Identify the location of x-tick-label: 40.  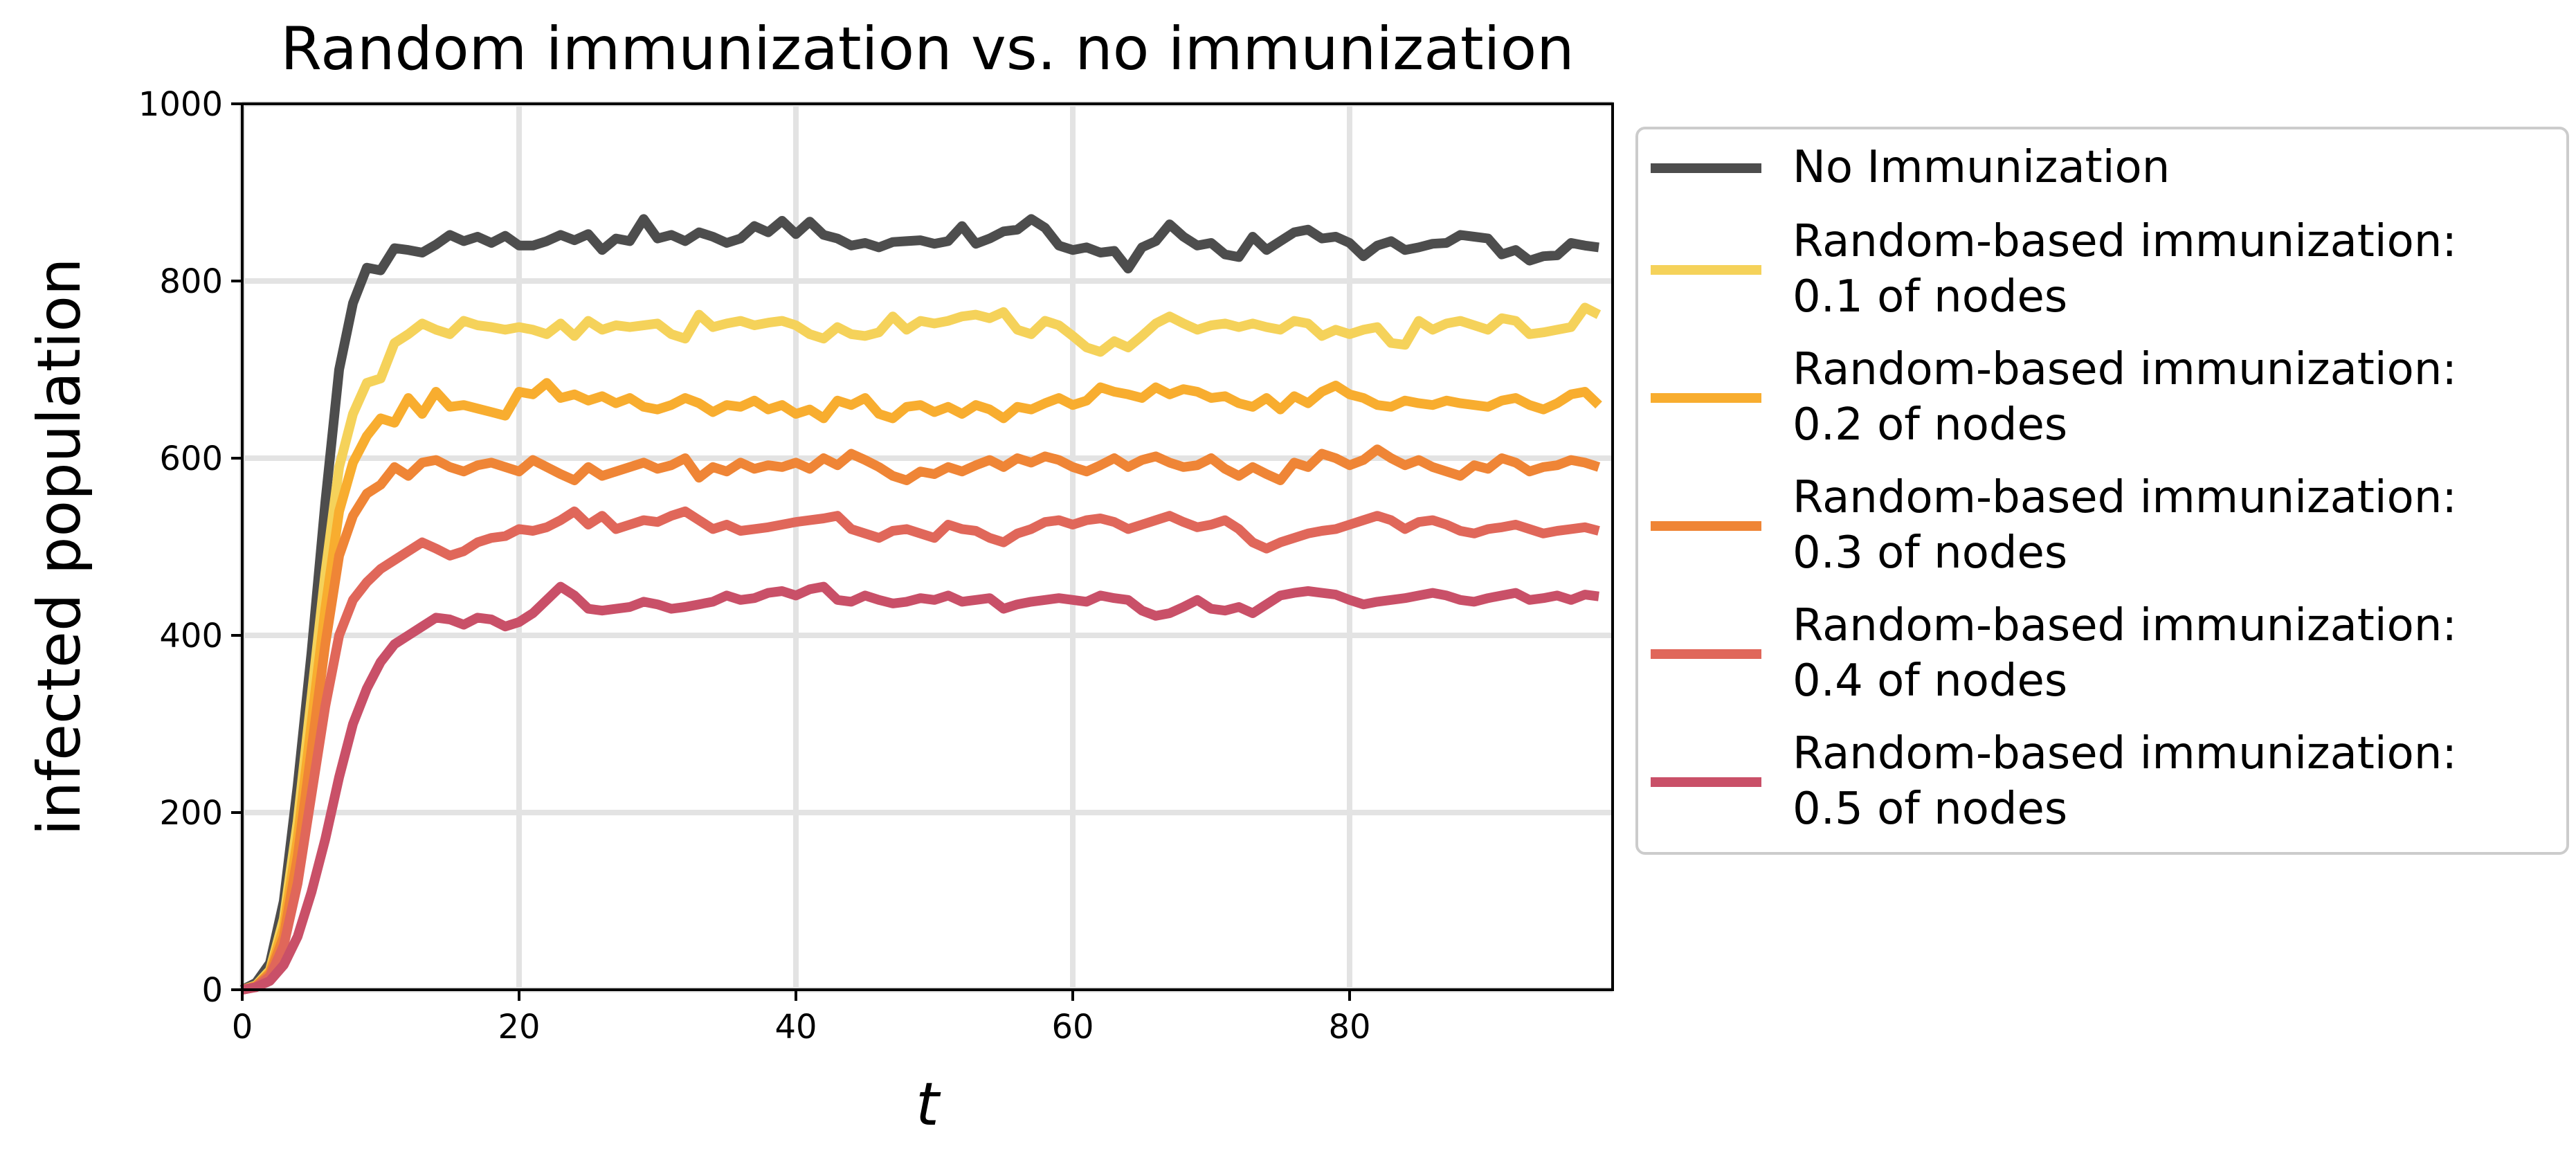
(795, 1027).